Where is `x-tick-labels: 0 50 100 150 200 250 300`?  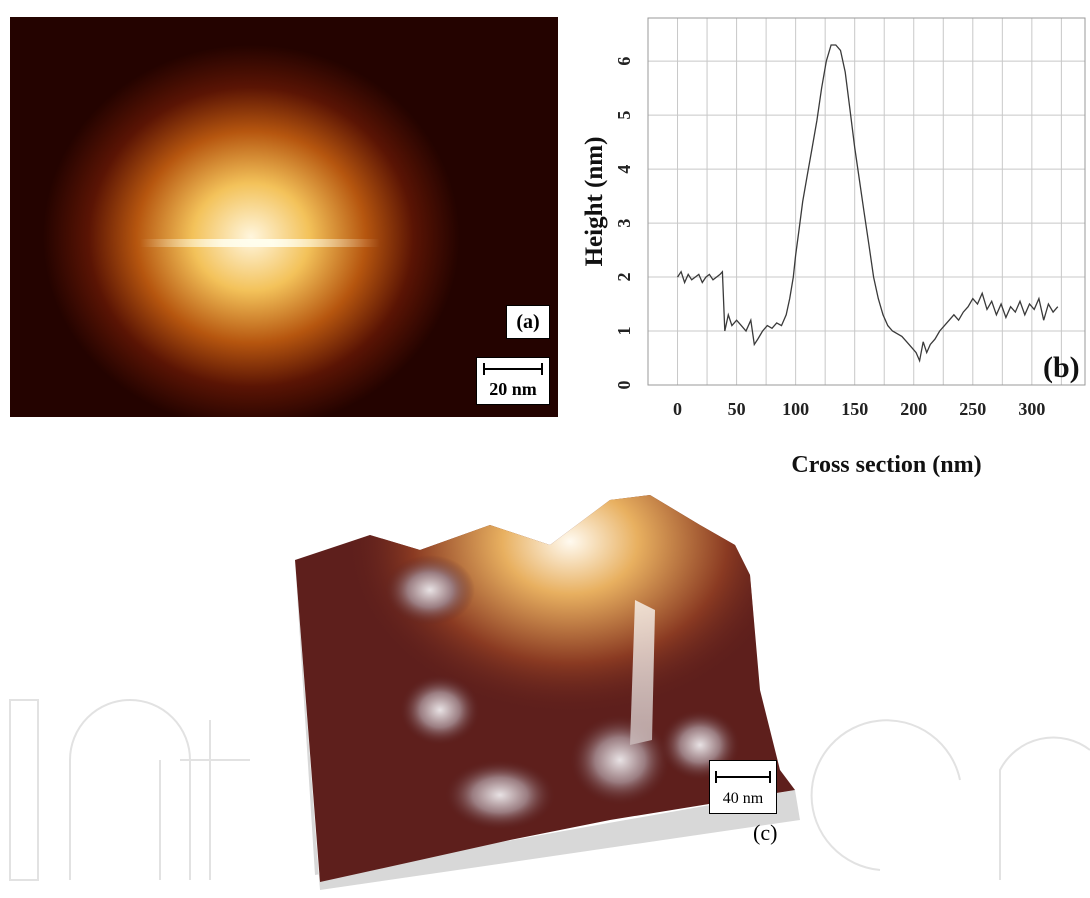
x-tick-labels: 0 50 100 150 200 250 300 is located at coordinates (859, 409).